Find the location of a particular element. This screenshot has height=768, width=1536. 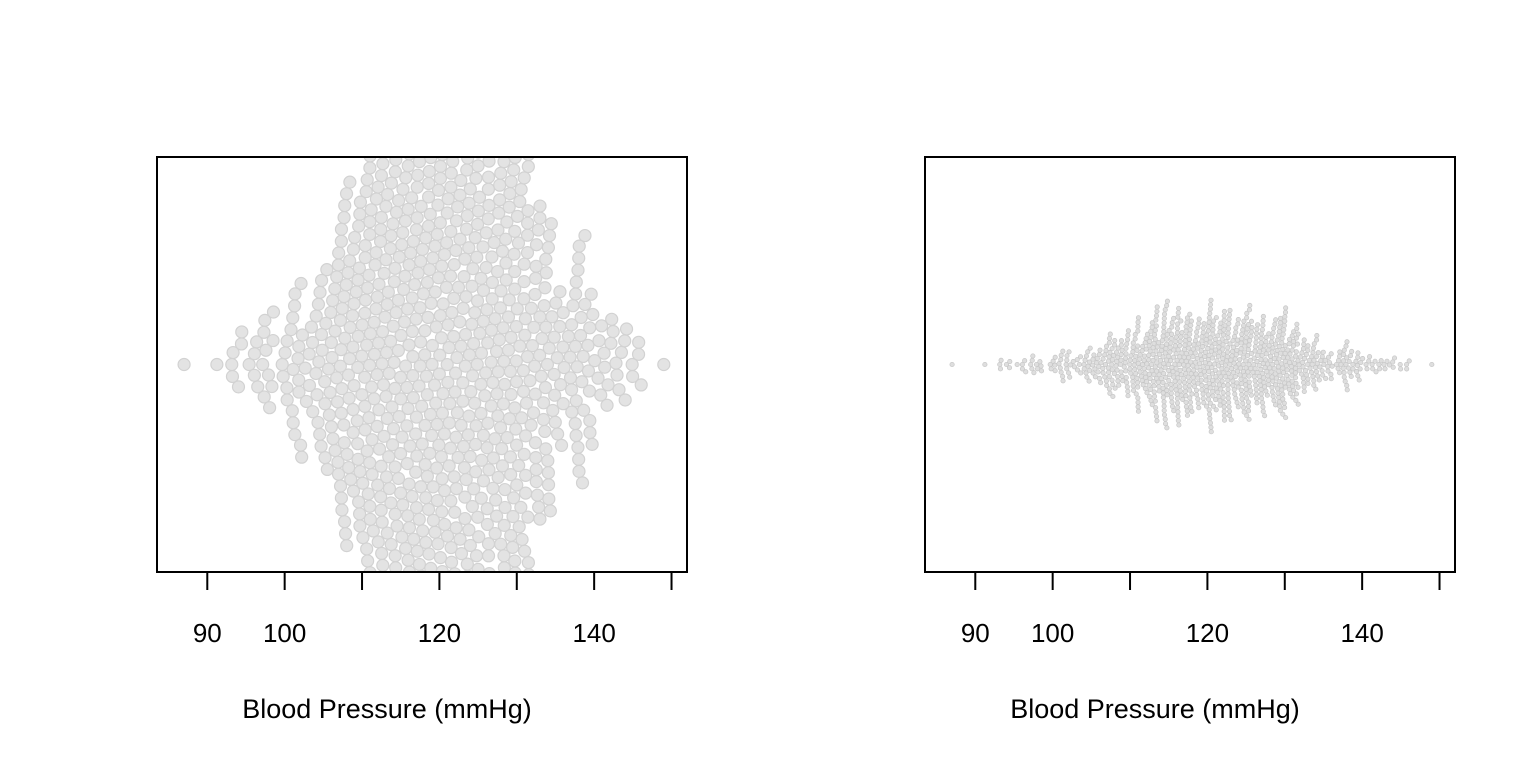

x-tick-label: 100 is located at coordinates (1052, 633).